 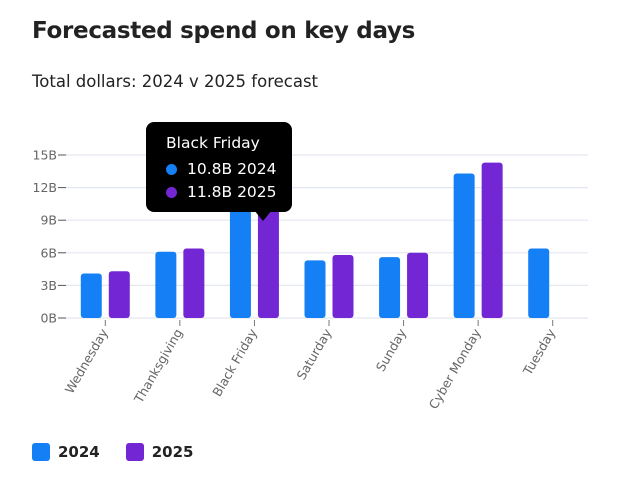 What do you see at coordinates (157, 366) in the screenshot?
I see `x-tick-label: Thanksgiving` at bounding box center [157, 366].